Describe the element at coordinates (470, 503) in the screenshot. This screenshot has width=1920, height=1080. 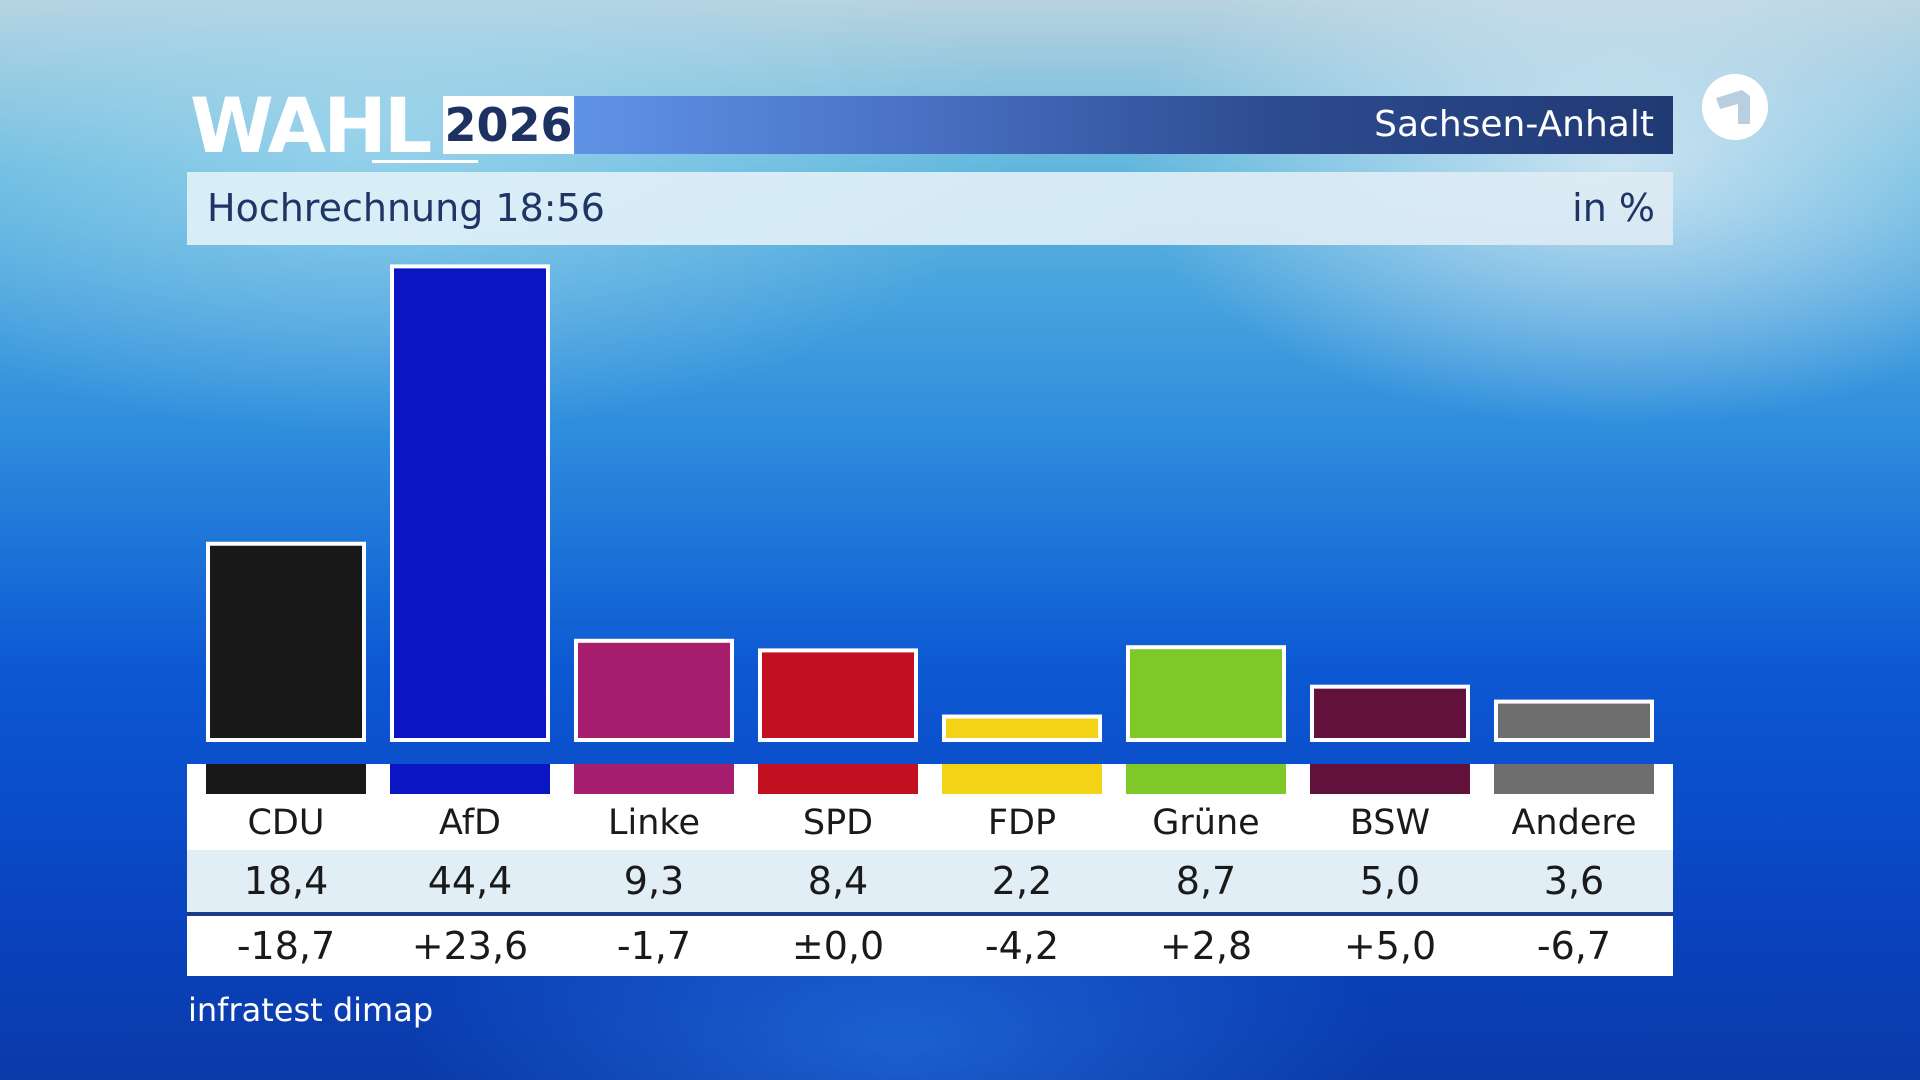
I see `bar-afd` at that location.